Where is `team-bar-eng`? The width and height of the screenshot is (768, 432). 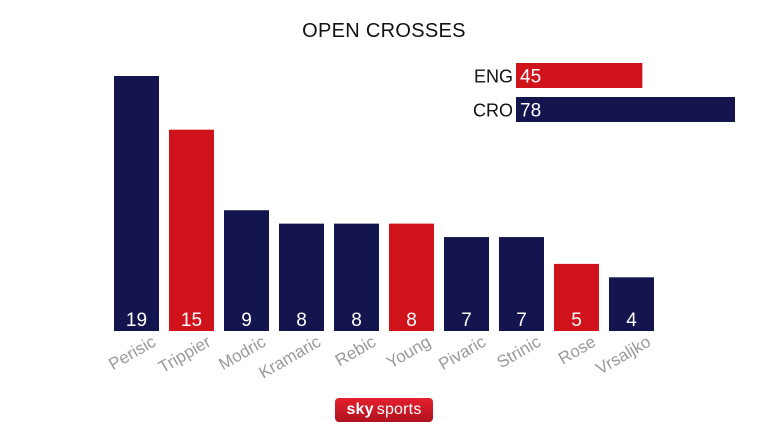
team-bar-eng is located at coordinates (579, 75).